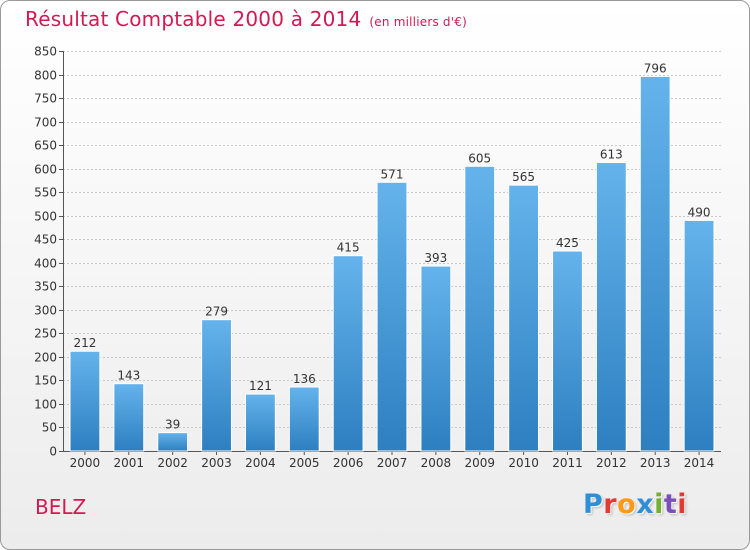 Image resolution: width=750 pixels, height=550 pixels. What do you see at coordinates (129, 417) in the screenshot?
I see `bar-2001` at bounding box center [129, 417].